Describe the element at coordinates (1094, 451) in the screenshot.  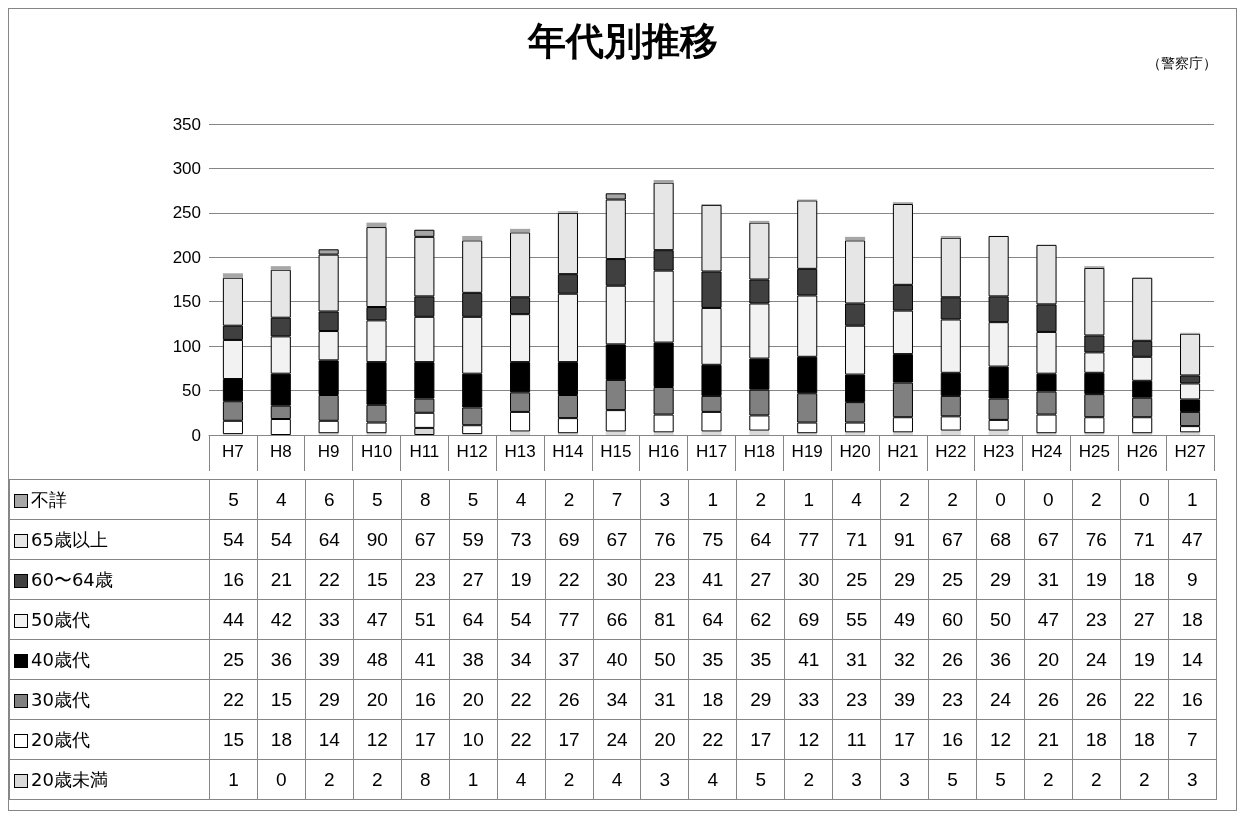
I see `x-tick-label: H25` at that location.